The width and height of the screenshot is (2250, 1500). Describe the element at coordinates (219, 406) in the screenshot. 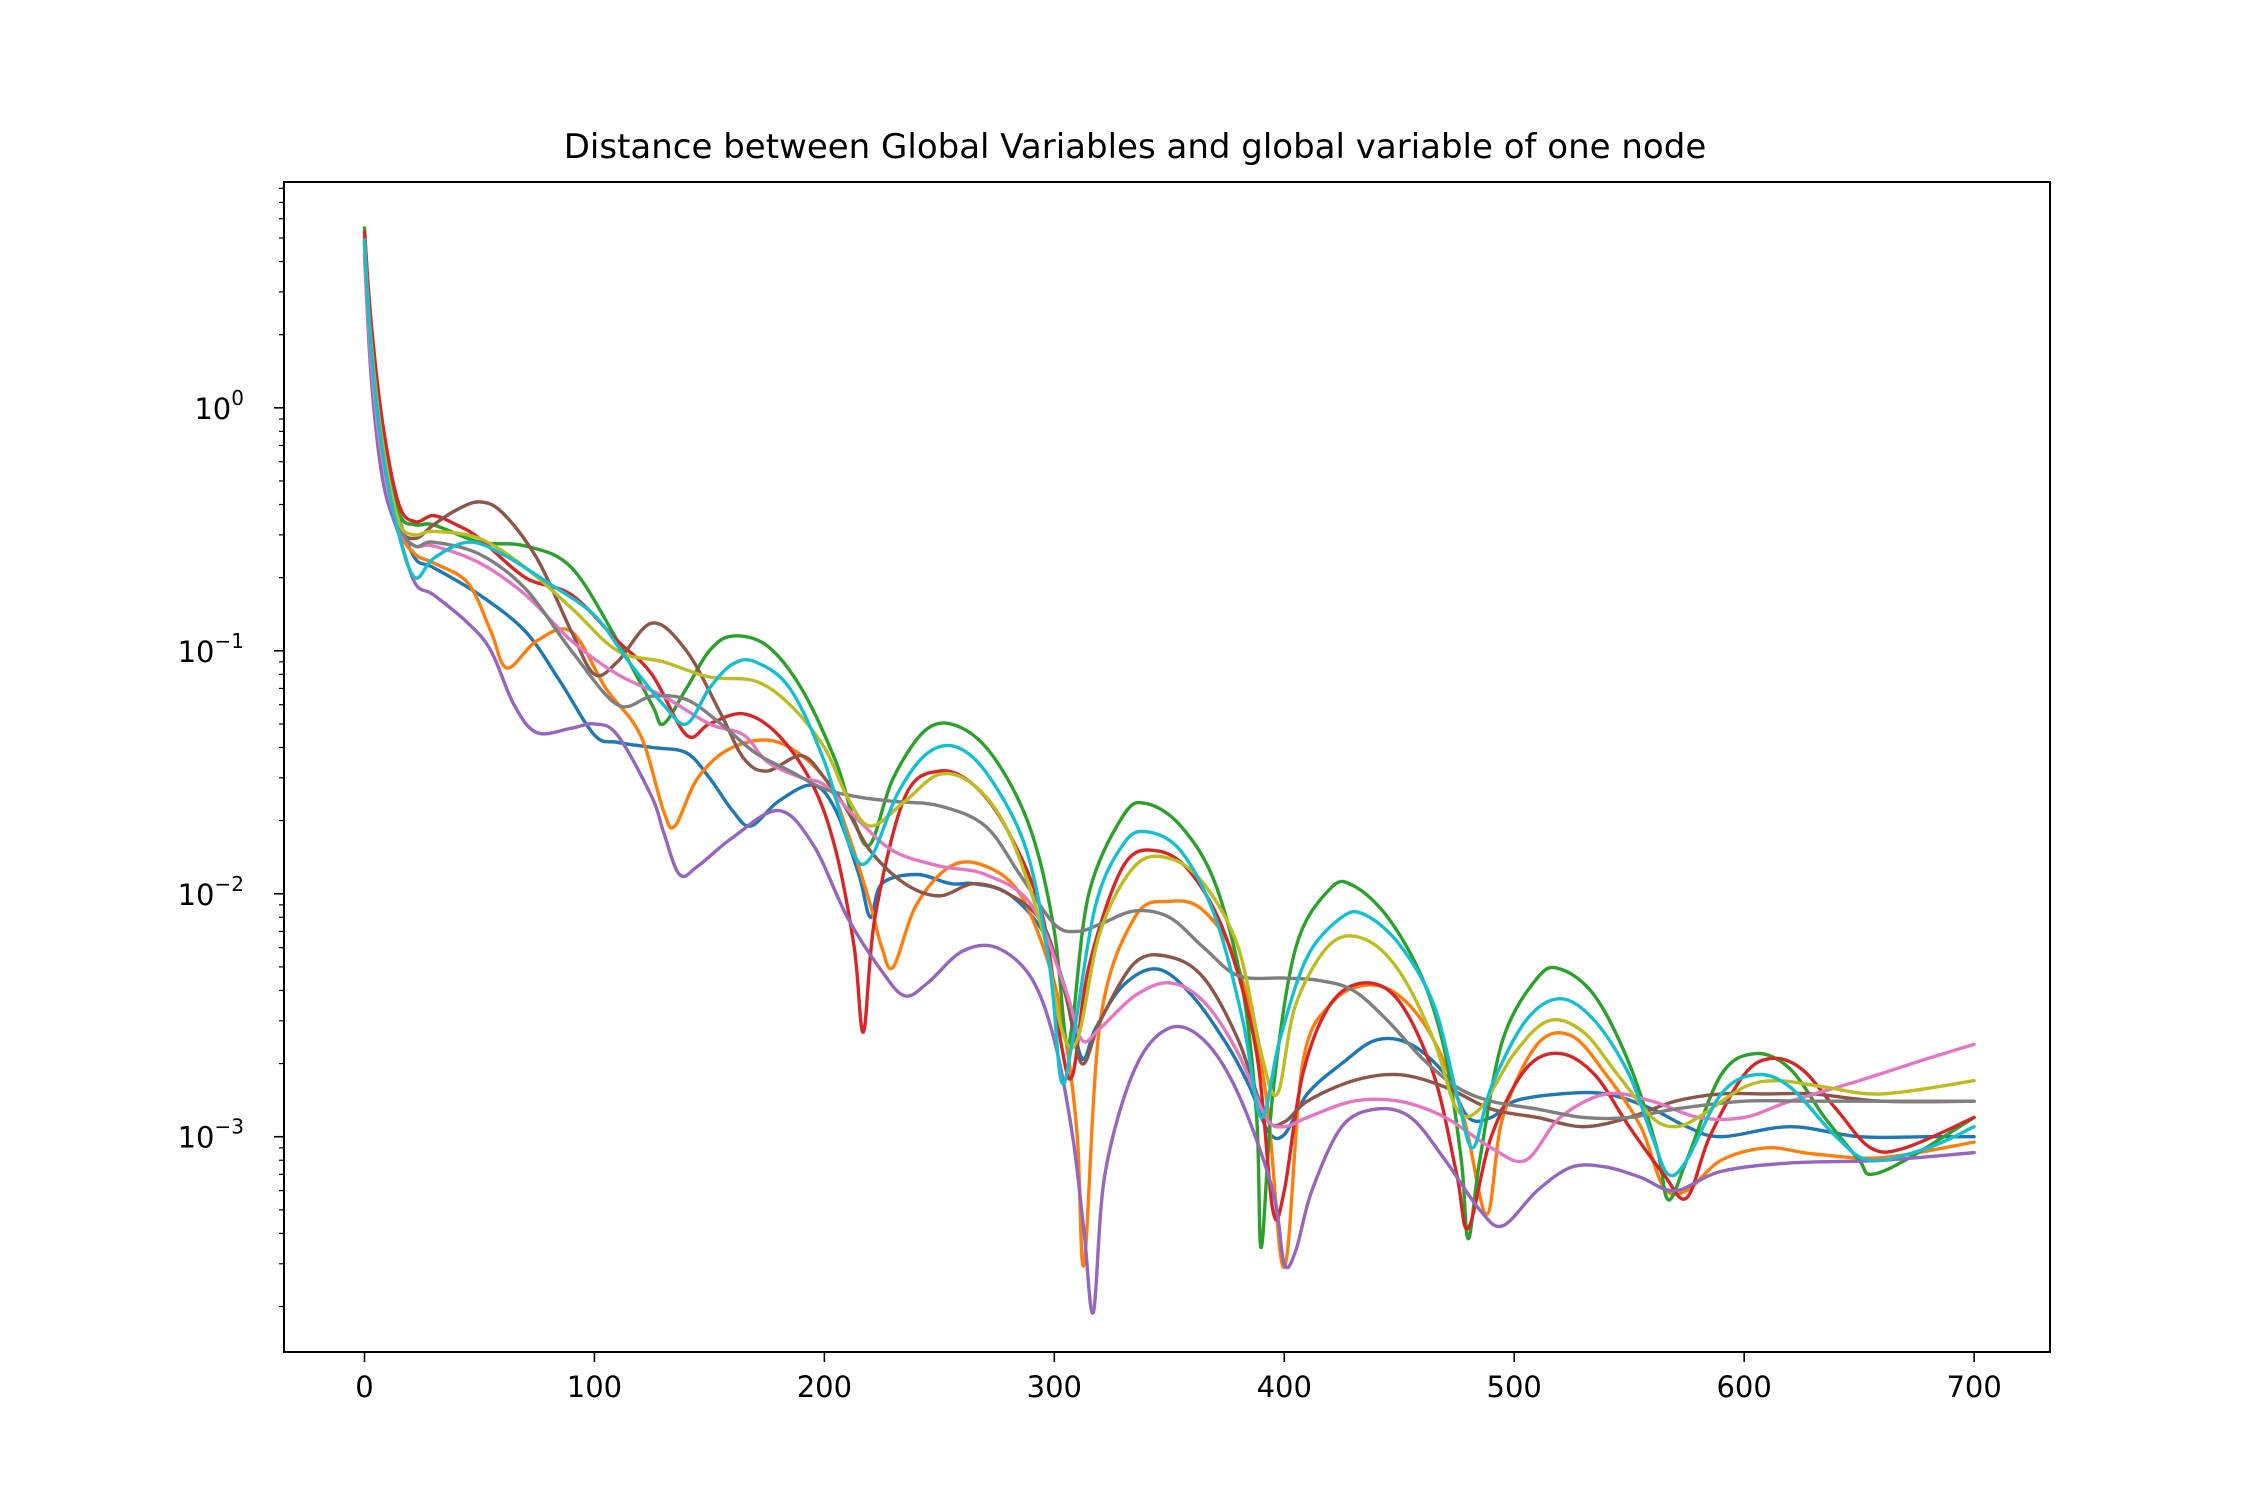

I see `y-tick-label: 10⁰` at that location.